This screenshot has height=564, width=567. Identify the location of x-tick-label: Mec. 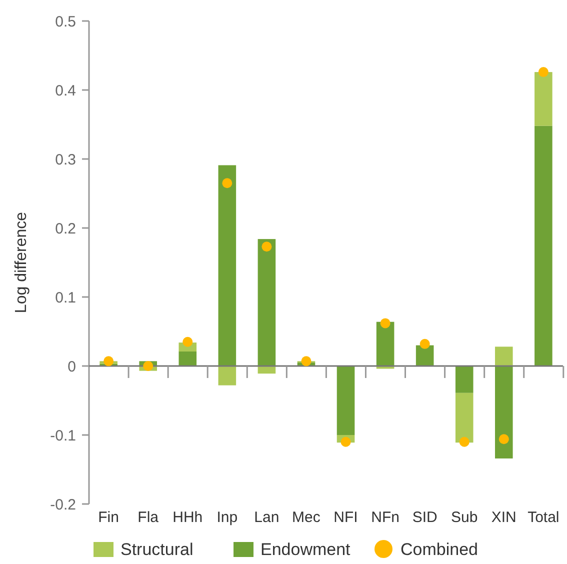
(306, 517).